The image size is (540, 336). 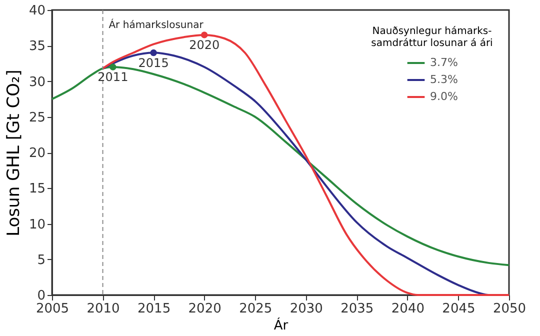 I want to click on annotation: 2011, so click(x=113, y=77).